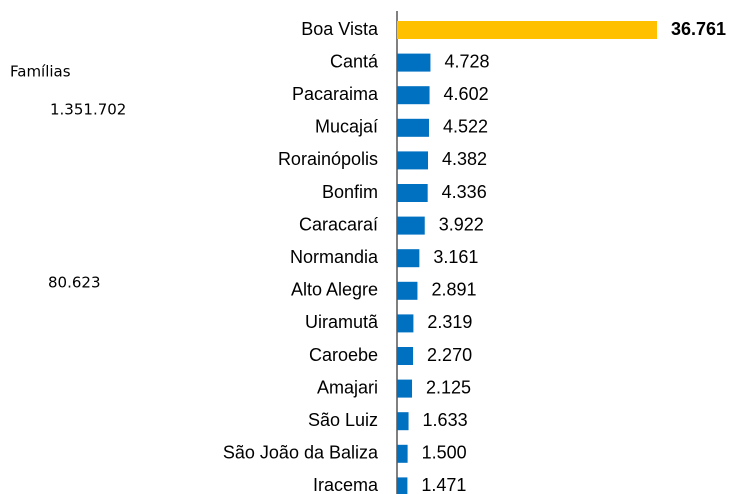  Describe the element at coordinates (301, 453) in the screenshot. I see `category-label: São João da Baliza` at that location.